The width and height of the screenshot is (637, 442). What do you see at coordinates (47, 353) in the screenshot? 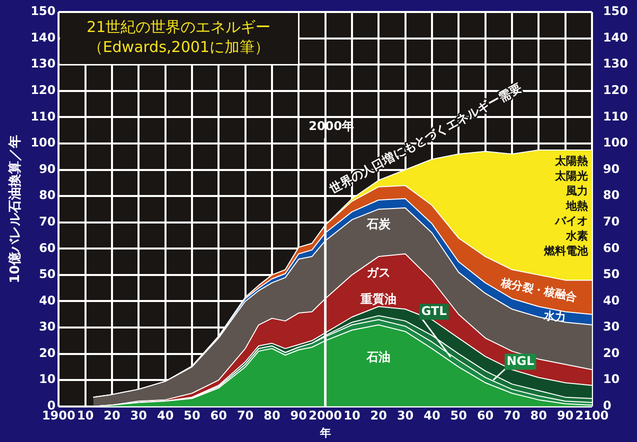
I see `y-tick-label: 20` at bounding box center [47, 353].